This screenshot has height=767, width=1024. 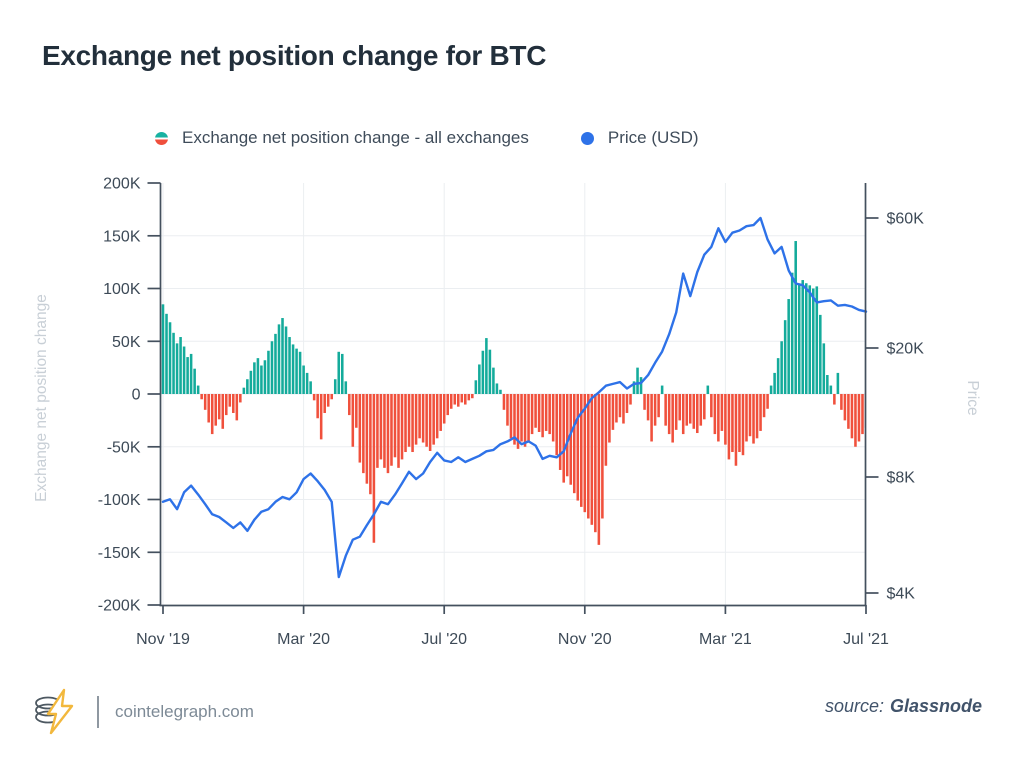 I want to click on footer: cointelegraph.com source: Glassnode, so click(x=512, y=710).